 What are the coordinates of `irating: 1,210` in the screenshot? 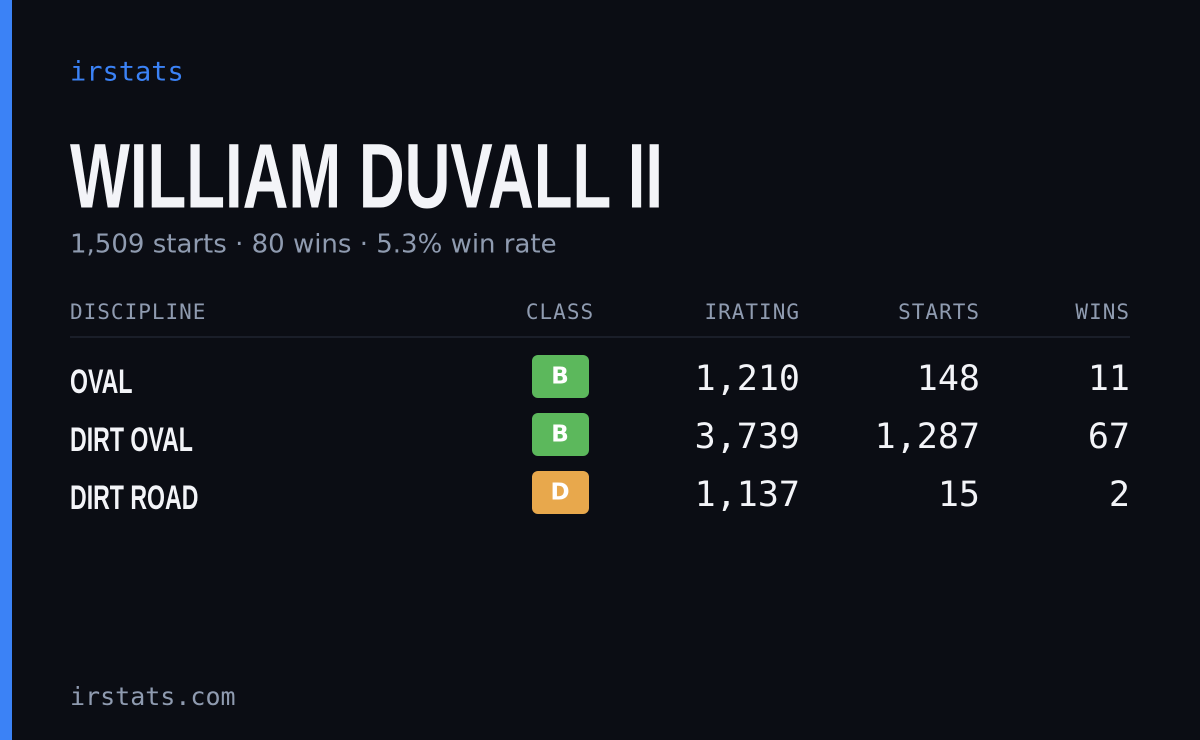 It's located at (747, 379).